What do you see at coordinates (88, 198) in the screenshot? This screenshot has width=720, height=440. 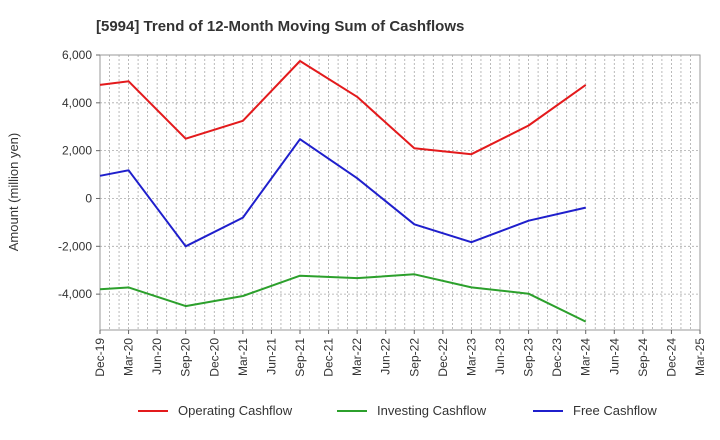 I see `y-tick-label: 0` at bounding box center [88, 198].